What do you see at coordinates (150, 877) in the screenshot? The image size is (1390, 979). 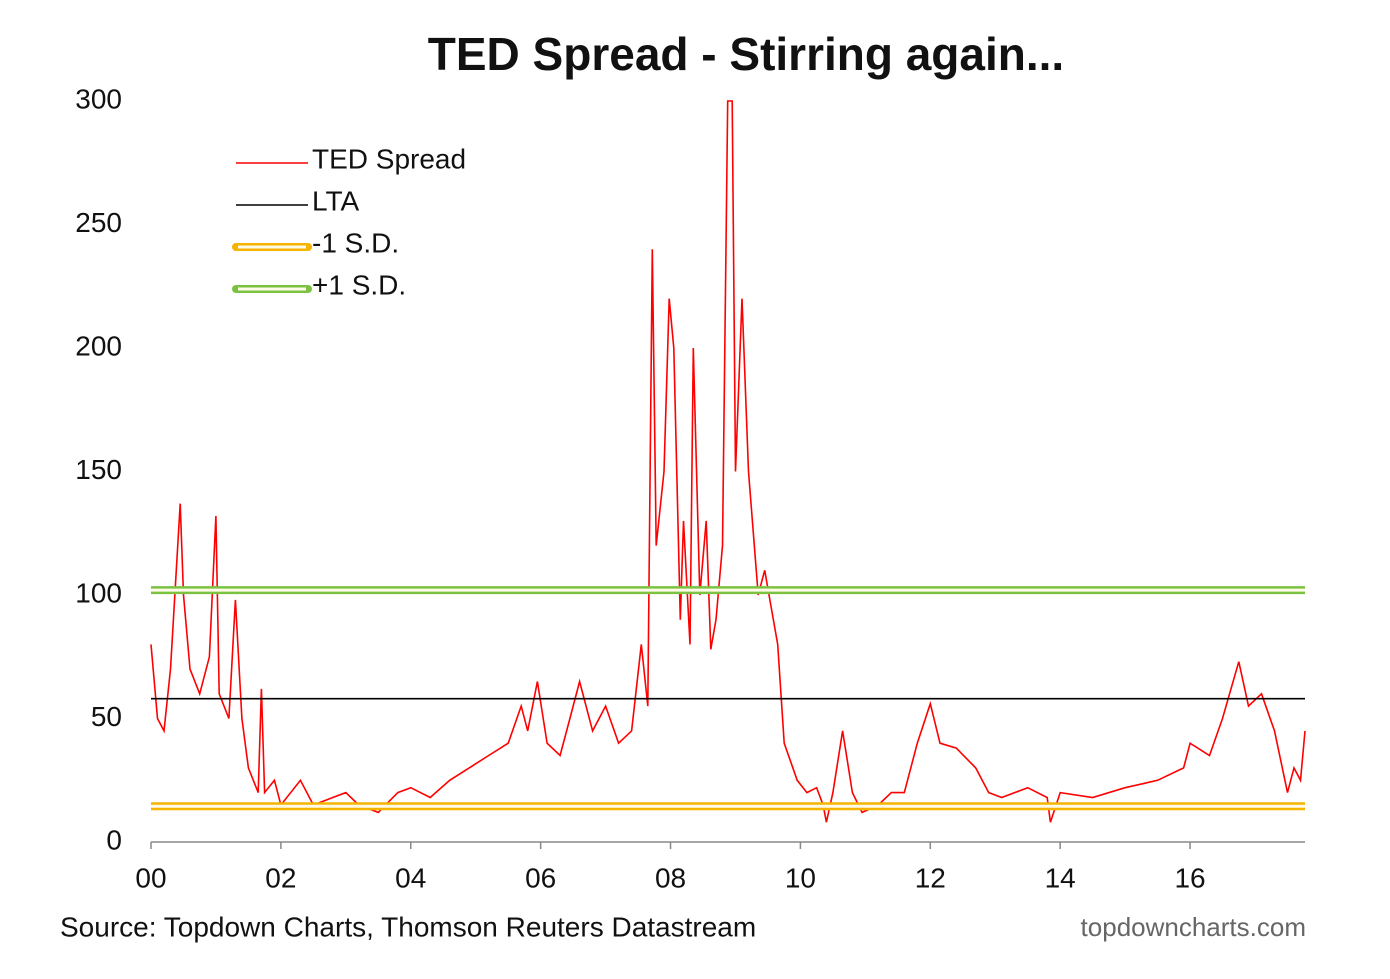 I see `x-tick-label: 00` at bounding box center [150, 877].